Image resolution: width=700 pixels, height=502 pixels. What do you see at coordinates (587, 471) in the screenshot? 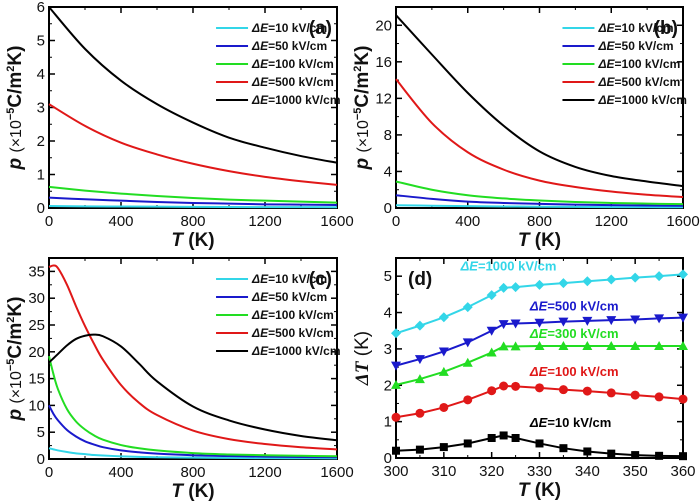
I see `x-tick-label: 340` at bounding box center [587, 471].